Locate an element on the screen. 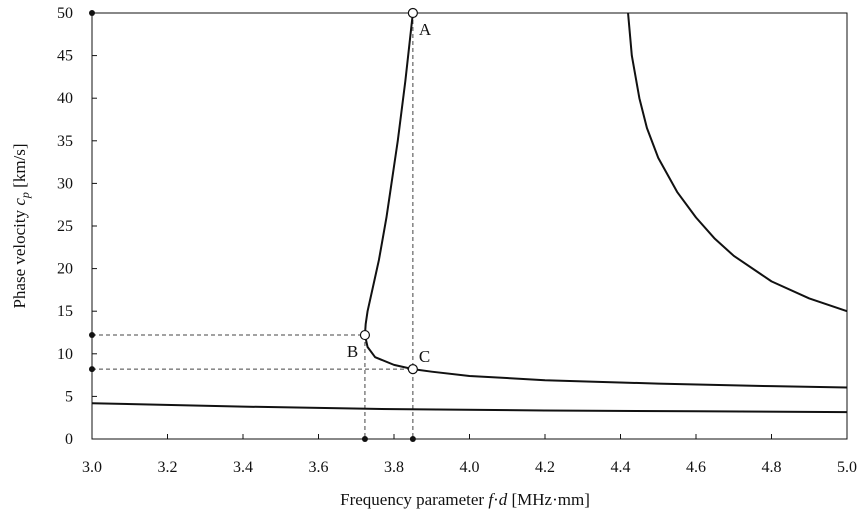  x-tick-label: 5.0 is located at coordinates (847, 467).